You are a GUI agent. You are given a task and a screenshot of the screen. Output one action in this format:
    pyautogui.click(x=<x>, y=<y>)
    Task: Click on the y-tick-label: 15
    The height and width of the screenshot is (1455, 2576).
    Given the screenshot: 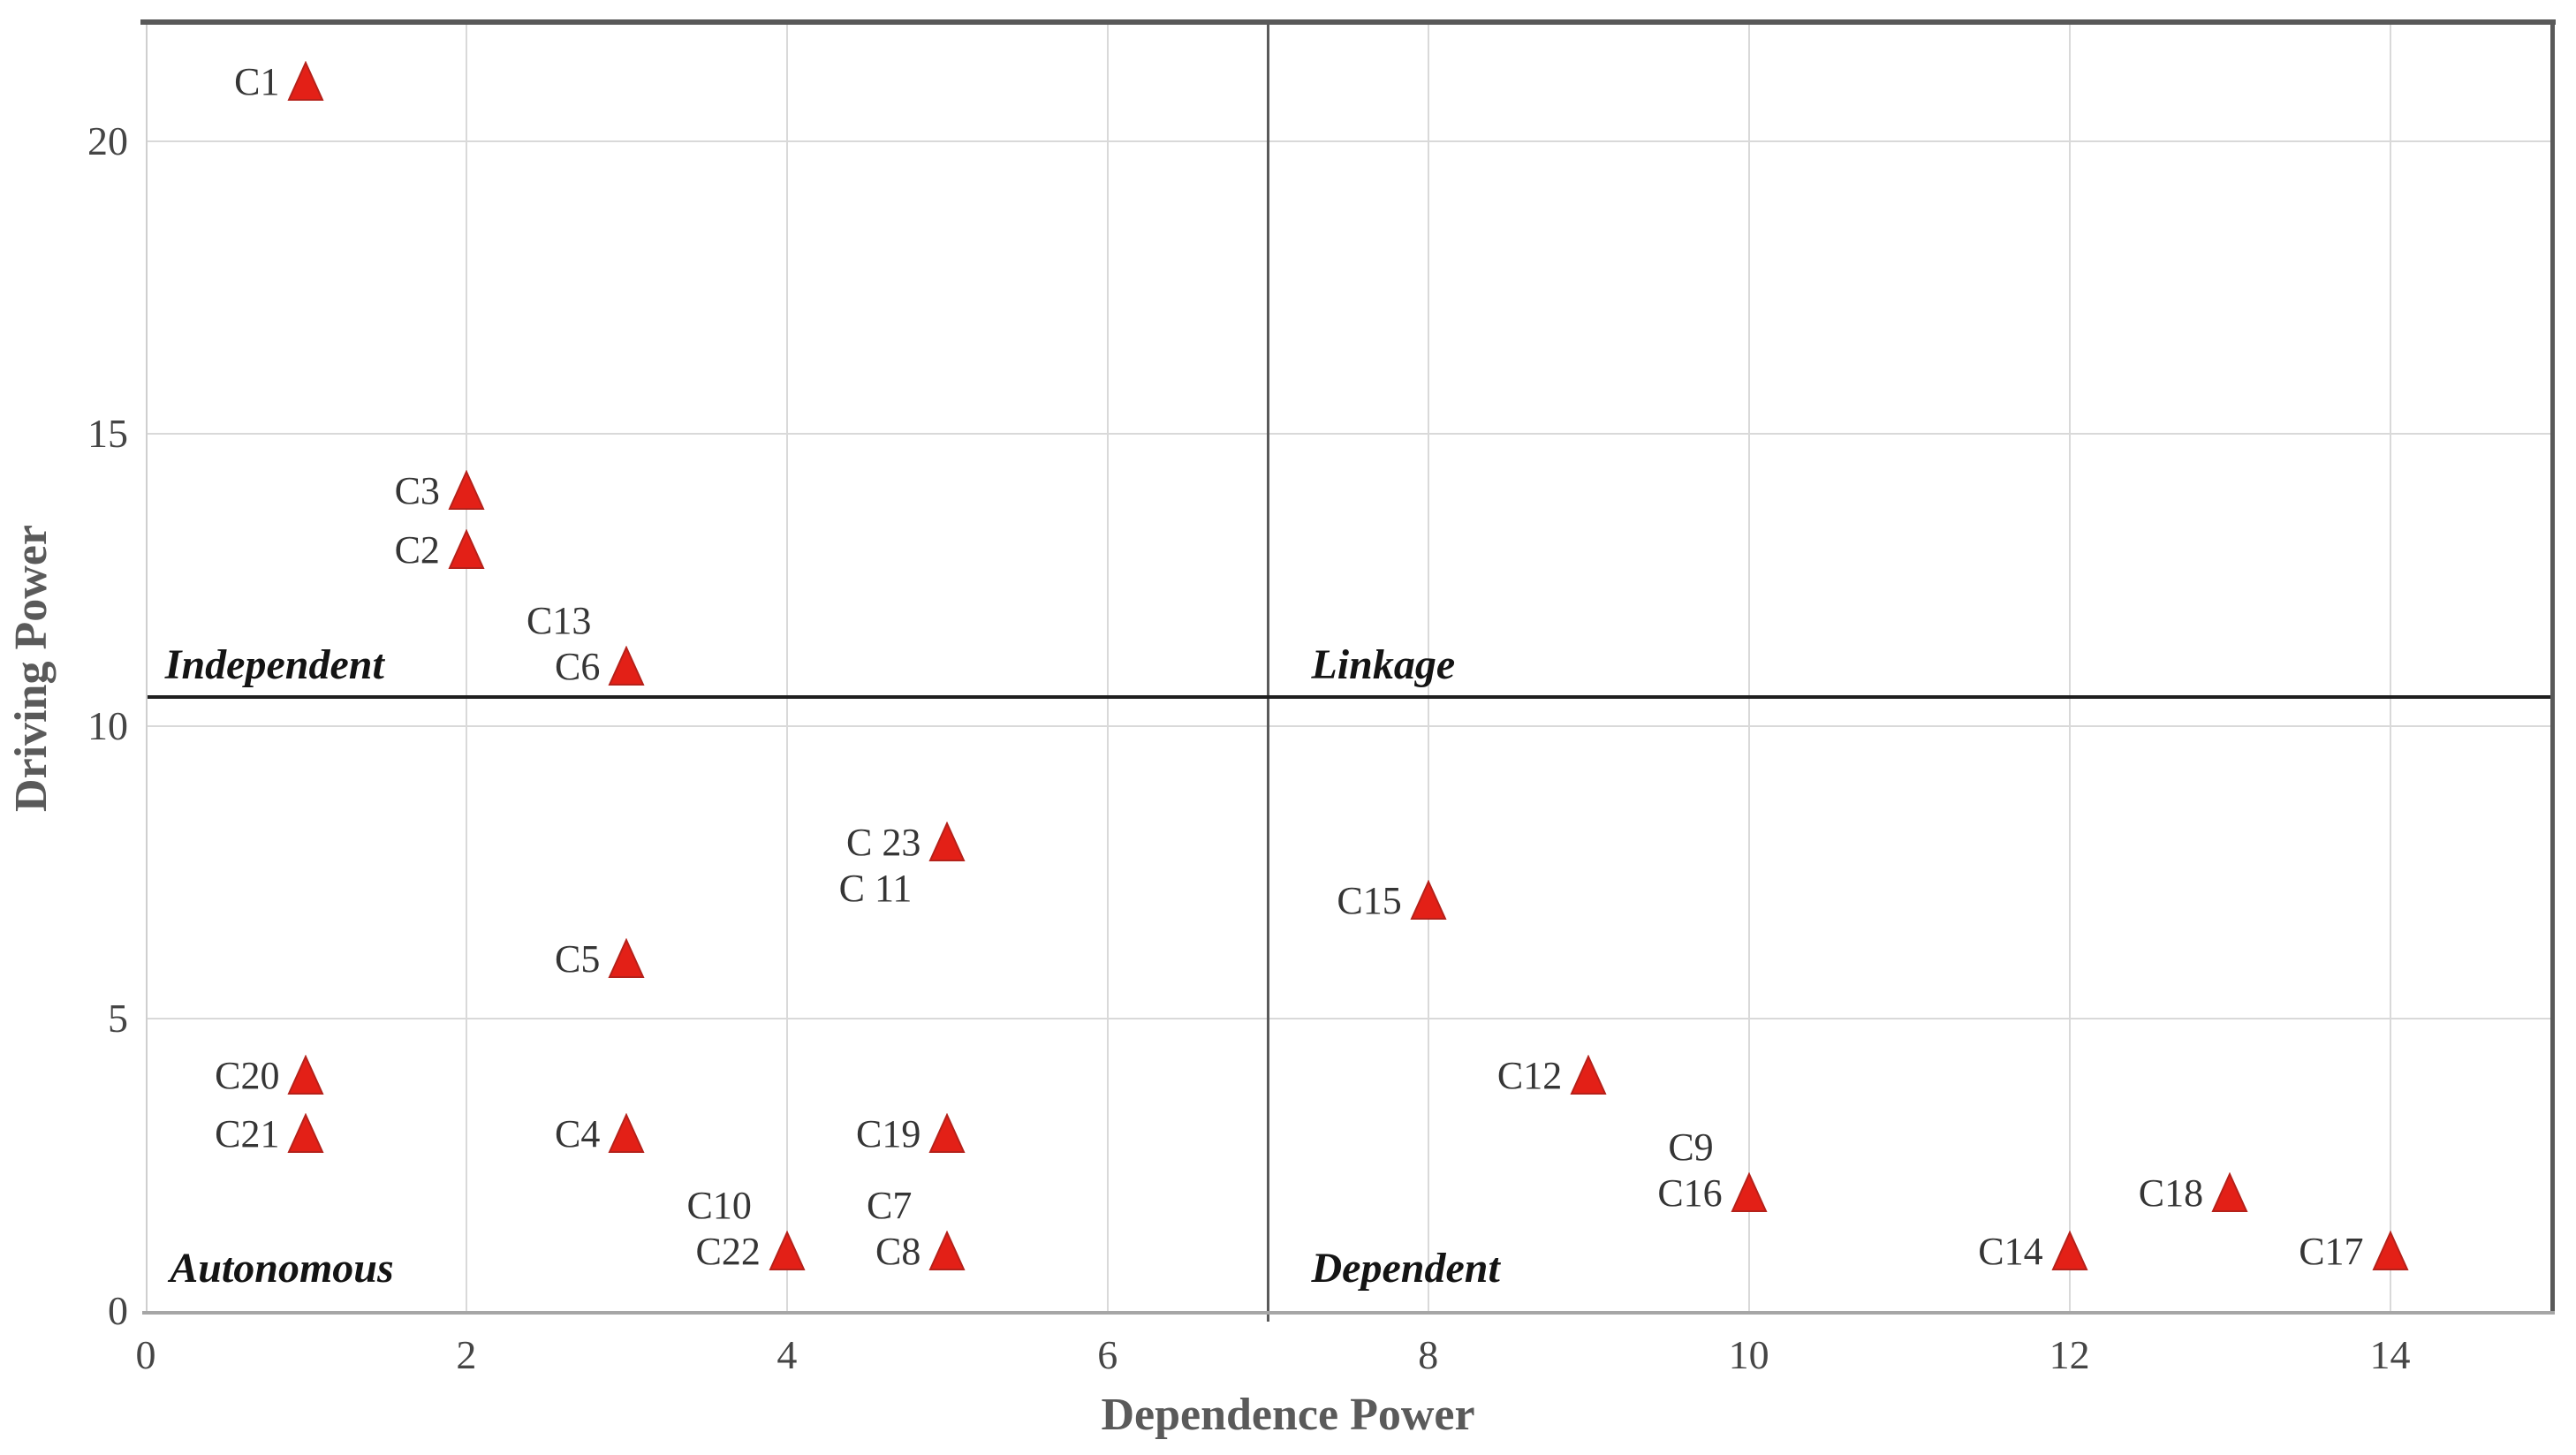 What is the action you would take?
    pyautogui.click(x=108, y=434)
    